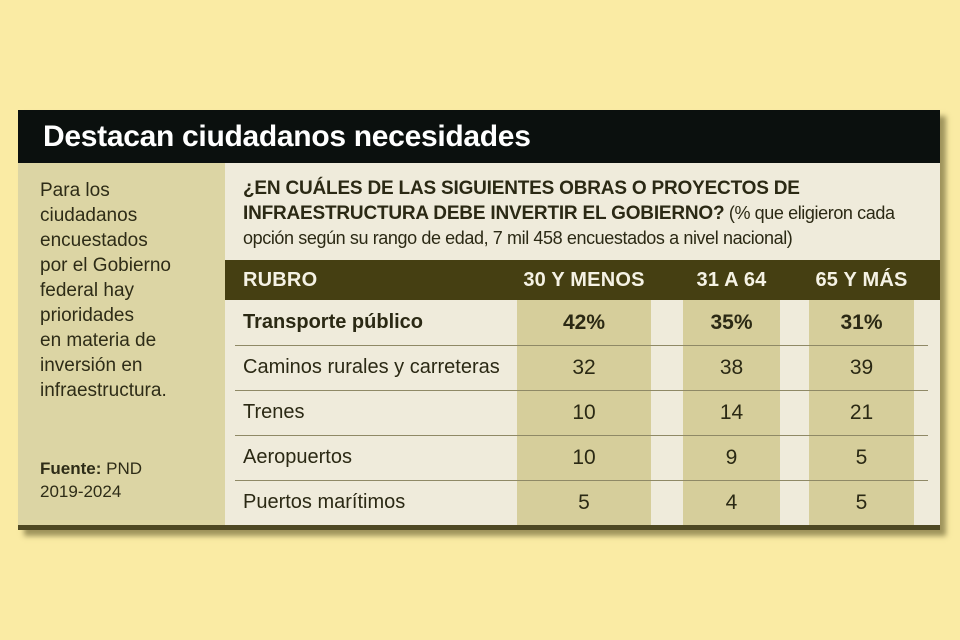  I want to click on cell-value: 9, so click(731, 457).